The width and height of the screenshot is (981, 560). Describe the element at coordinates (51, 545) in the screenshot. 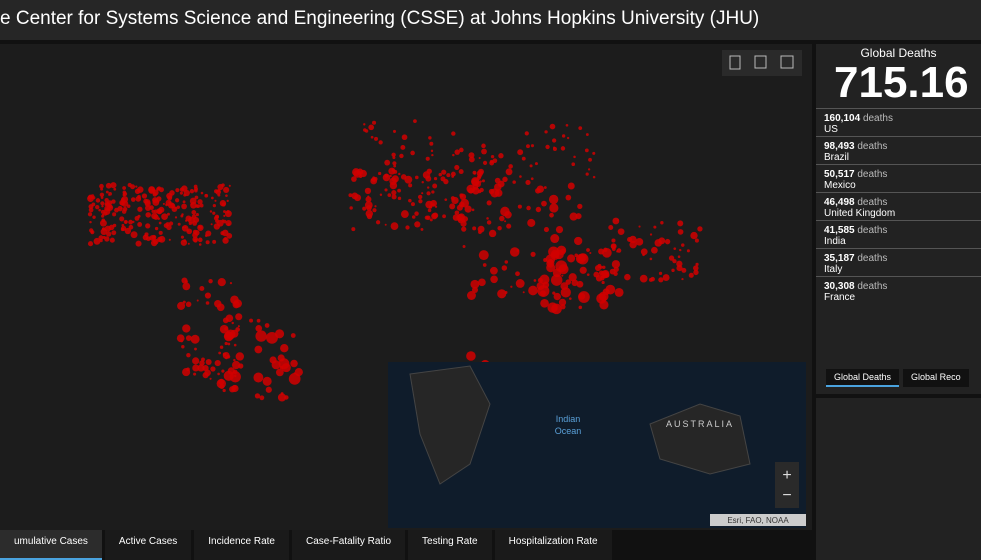

I see `tab: umulative Cases` at that location.